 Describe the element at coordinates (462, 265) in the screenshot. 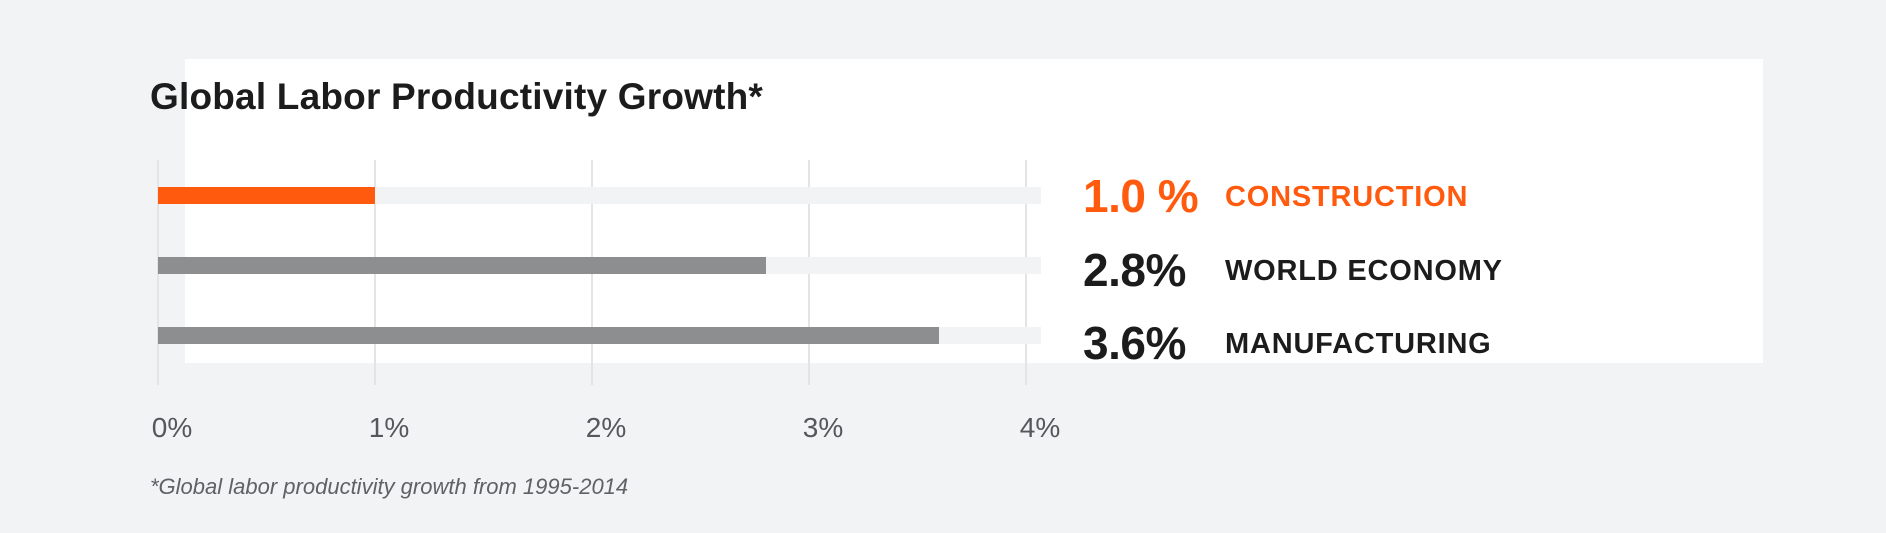

I see `bar-world-economy` at that location.